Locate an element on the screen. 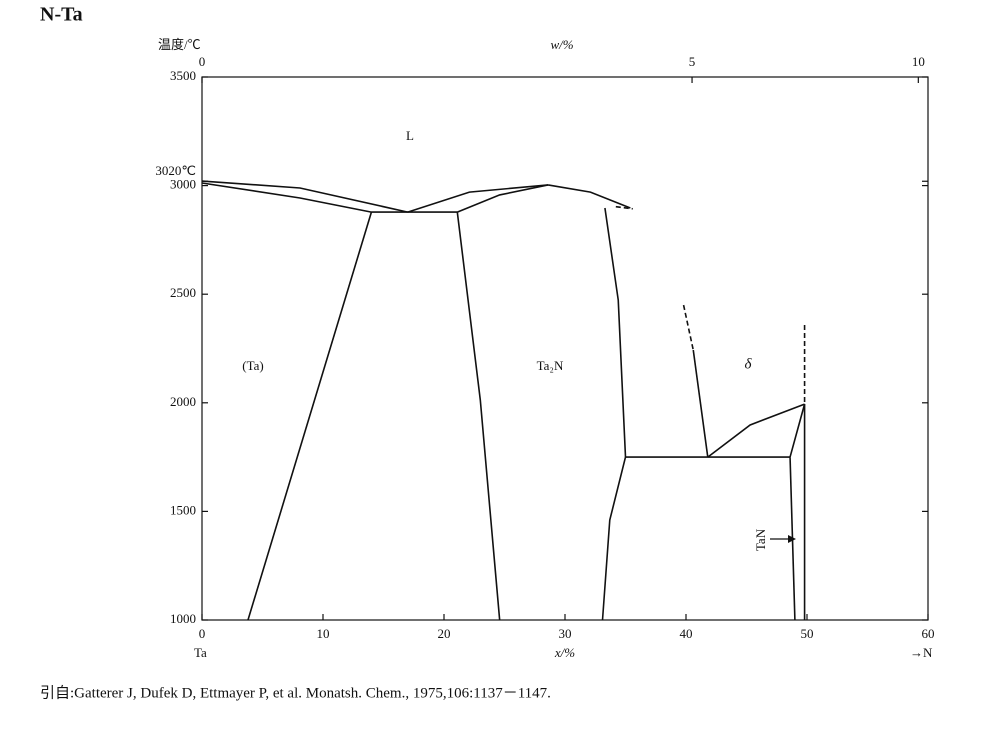 Image resolution: width=1000 pixels, height=730 pixels. x-tick-label: 60 is located at coordinates (928, 633).